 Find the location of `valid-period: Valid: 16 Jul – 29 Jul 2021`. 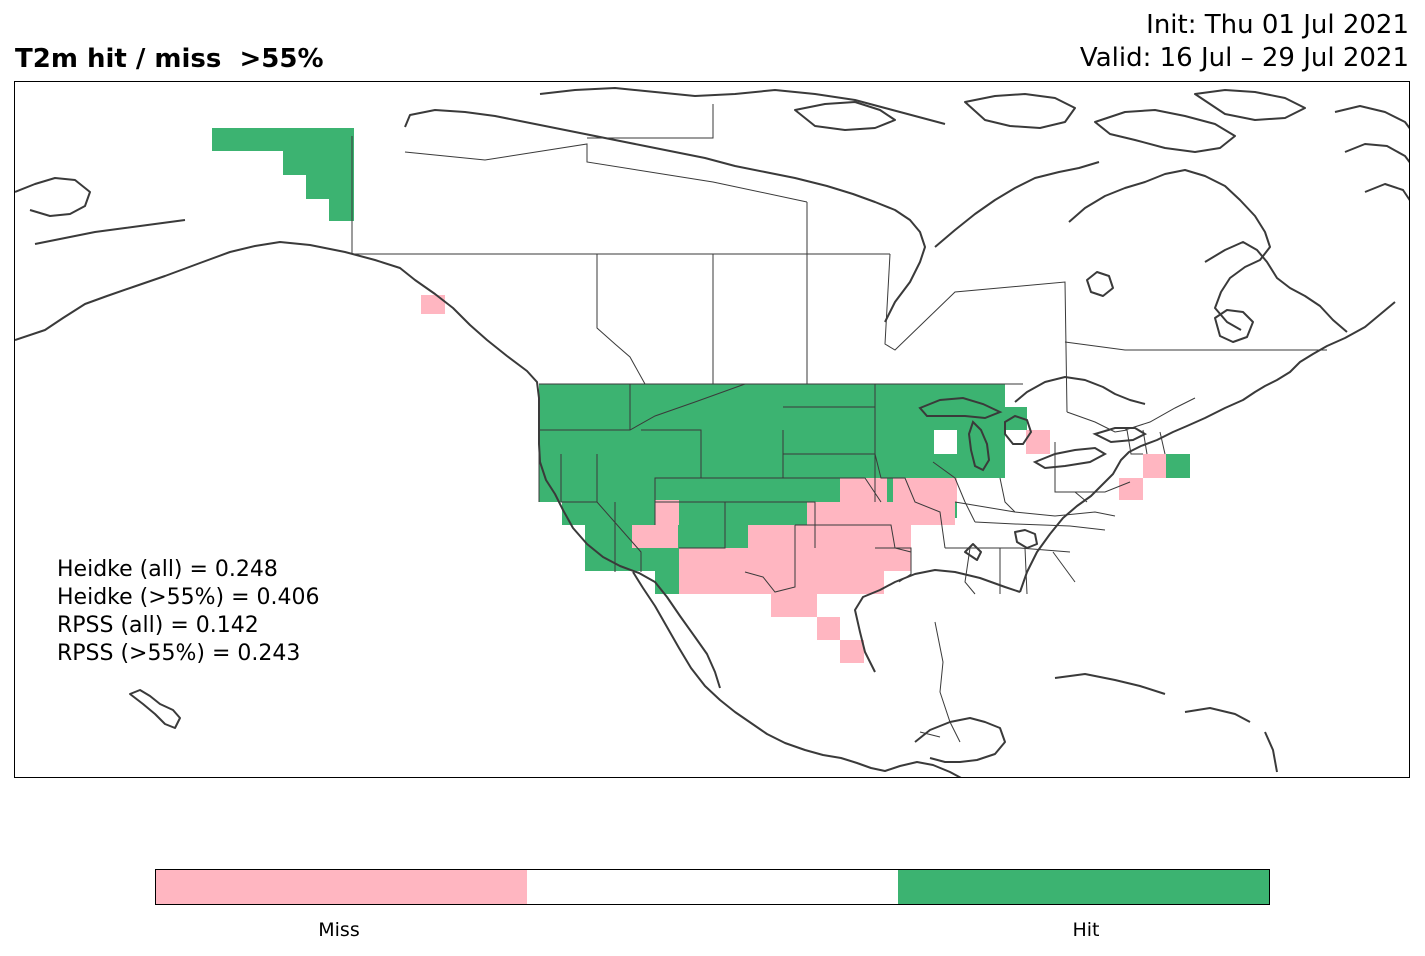

valid-period: Valid: 16 Jul – 29 Jul 2021 is located at coordinates (1244, 58).